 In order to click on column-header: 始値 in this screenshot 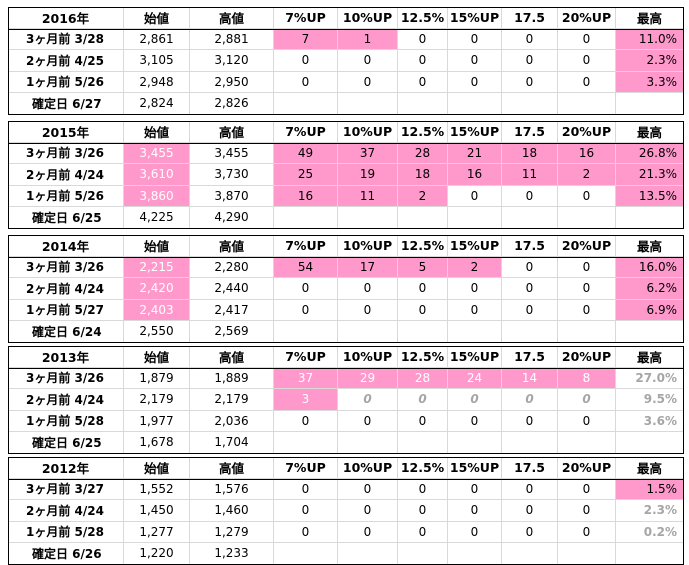, I will do `click(157, 132)`.